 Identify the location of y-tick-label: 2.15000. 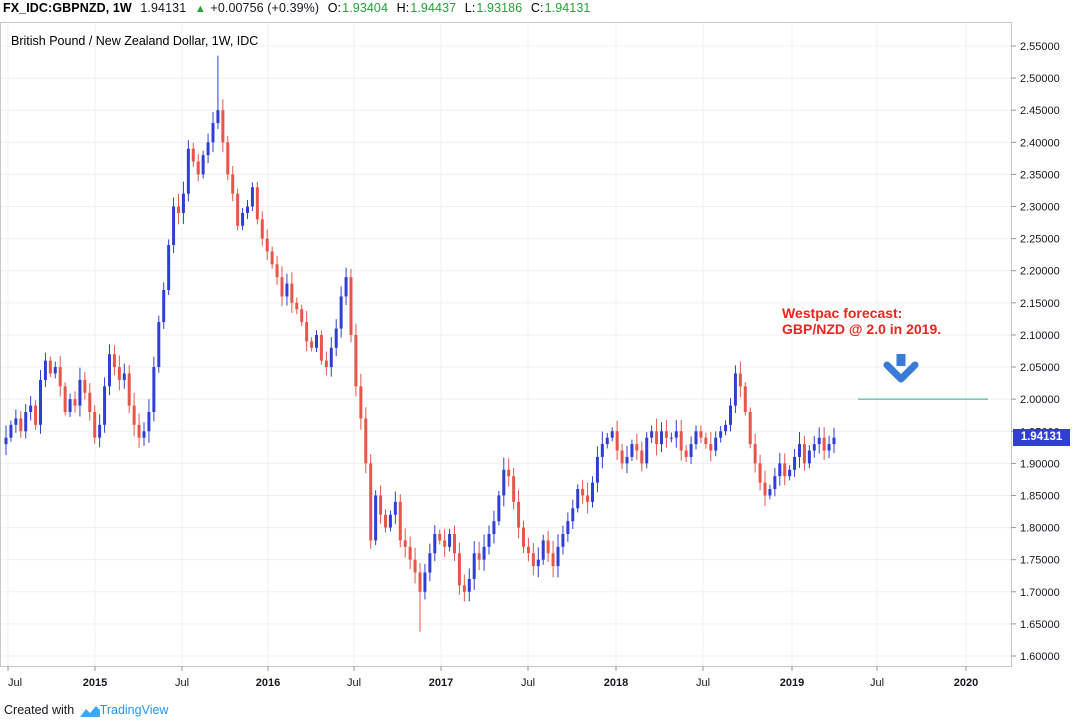
(1040, 304).